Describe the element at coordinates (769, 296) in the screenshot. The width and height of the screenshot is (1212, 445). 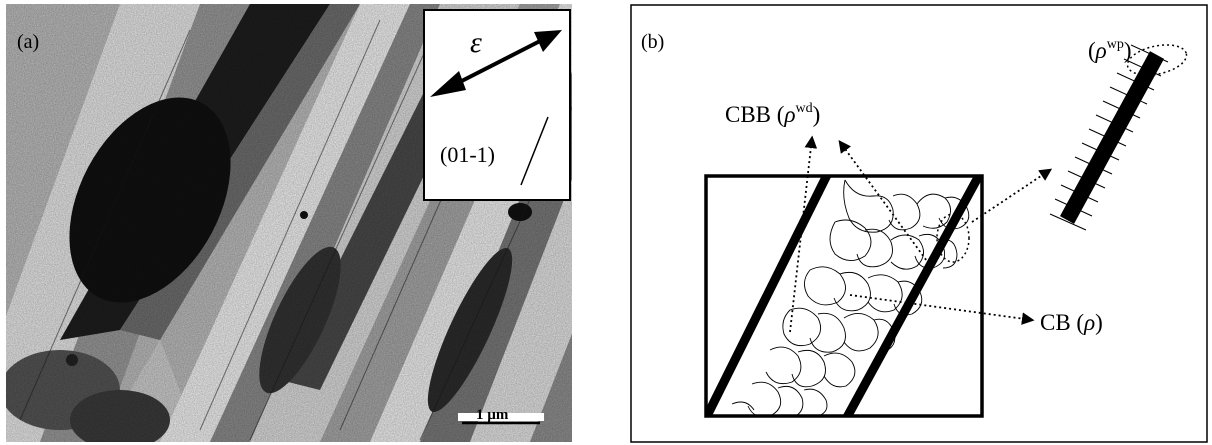
I see `cell-block-wall-left` at that location.